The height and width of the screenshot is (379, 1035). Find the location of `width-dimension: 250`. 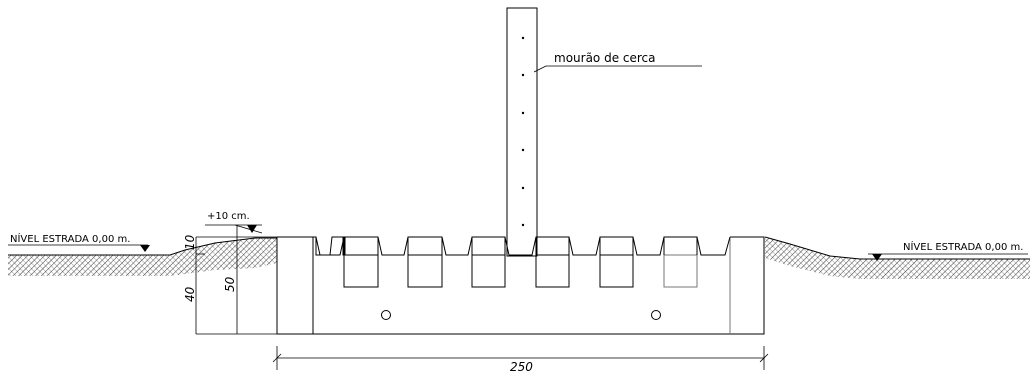

width-dimension: 250 is located at coordinates (520, 360).